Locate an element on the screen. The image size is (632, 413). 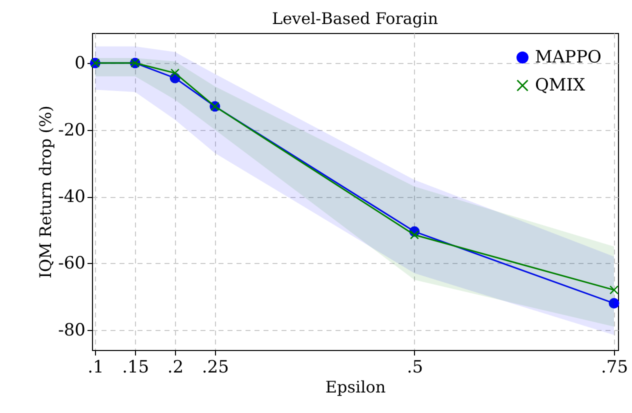
x-axis-title: Epsilon is located at coordinates (355, 387).